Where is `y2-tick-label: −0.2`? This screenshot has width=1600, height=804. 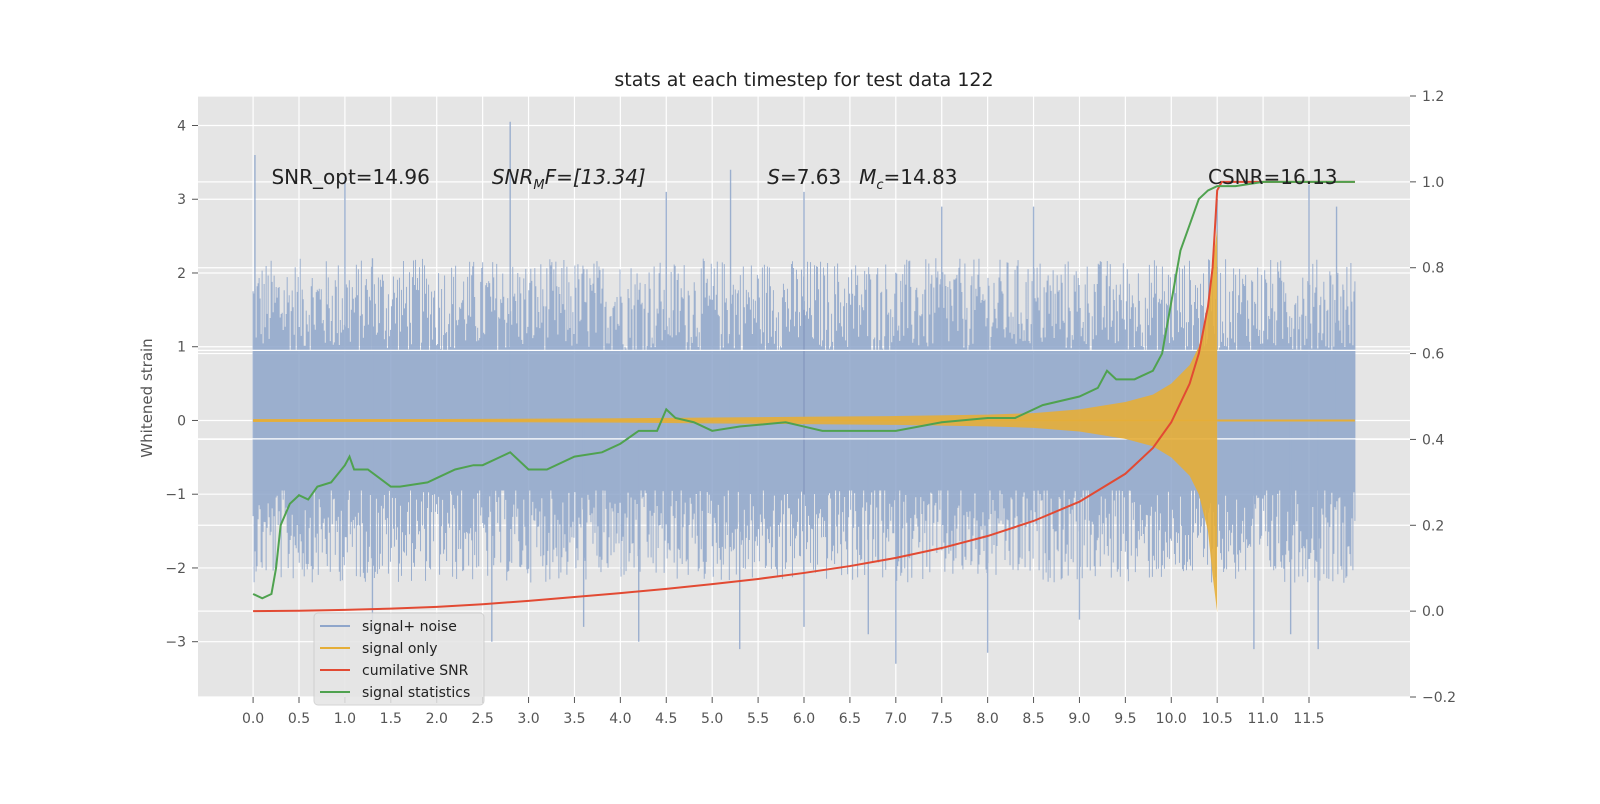
y2-tick-label: −0.2 is located at coordinates (1439, 698).